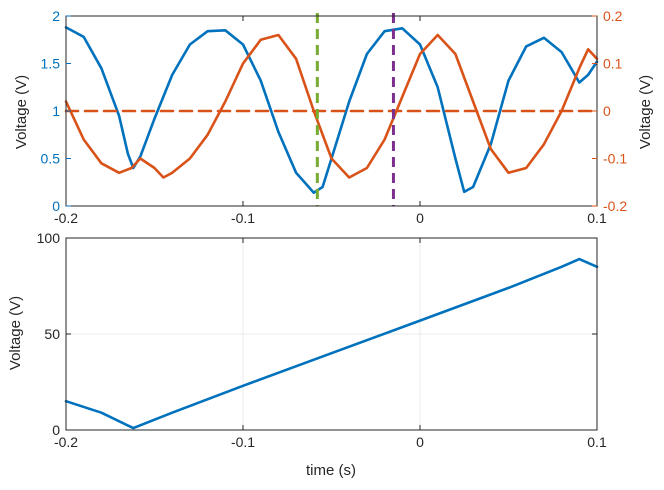  I want to click on bot-y-tick-label-2: 100, so click(49, 238).